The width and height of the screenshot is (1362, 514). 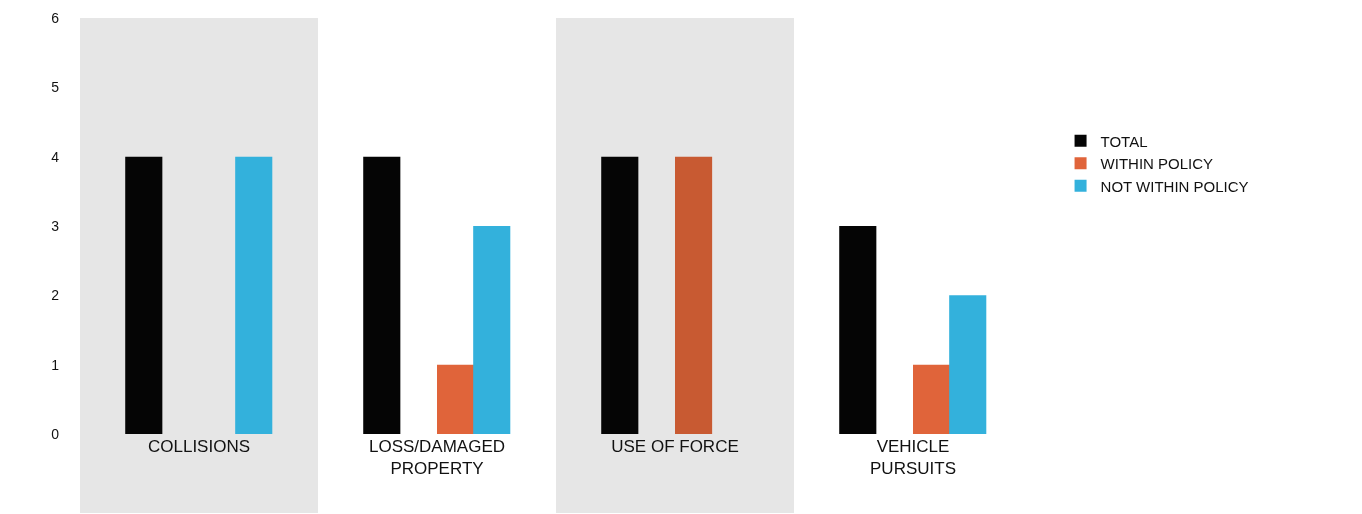 I want to click on x-tick-label: VEHICLE PURSUITS, so click(x=913, y=458).